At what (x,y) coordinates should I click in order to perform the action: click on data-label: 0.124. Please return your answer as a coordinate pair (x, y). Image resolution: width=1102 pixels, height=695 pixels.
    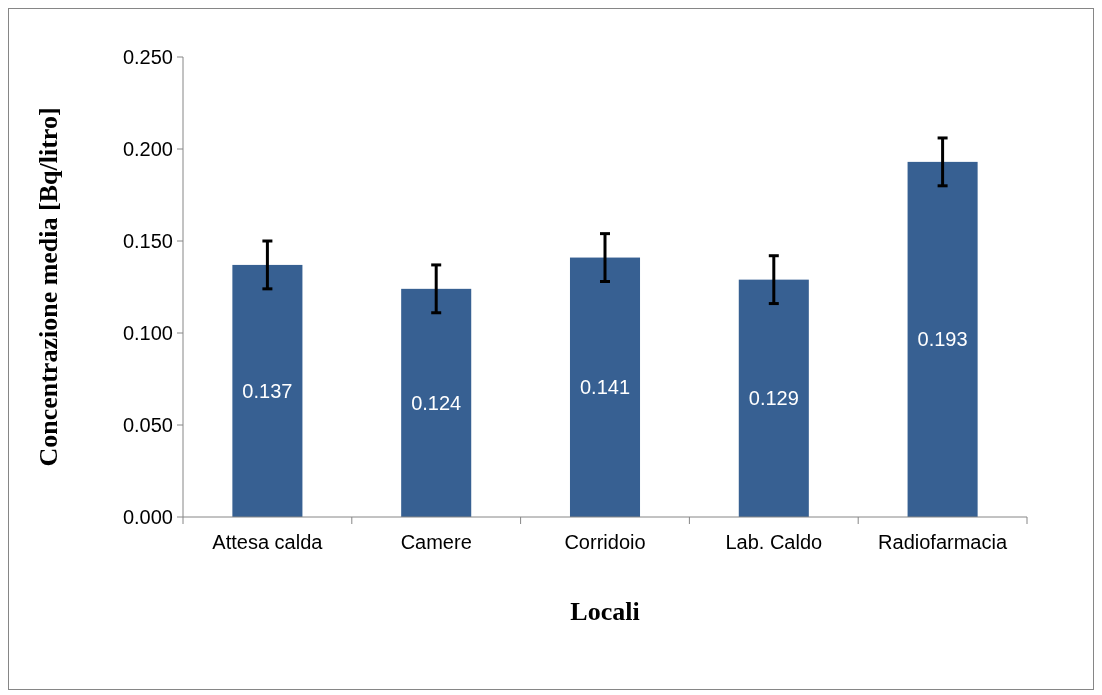
    Looking at the image, I should click on (436, 402).